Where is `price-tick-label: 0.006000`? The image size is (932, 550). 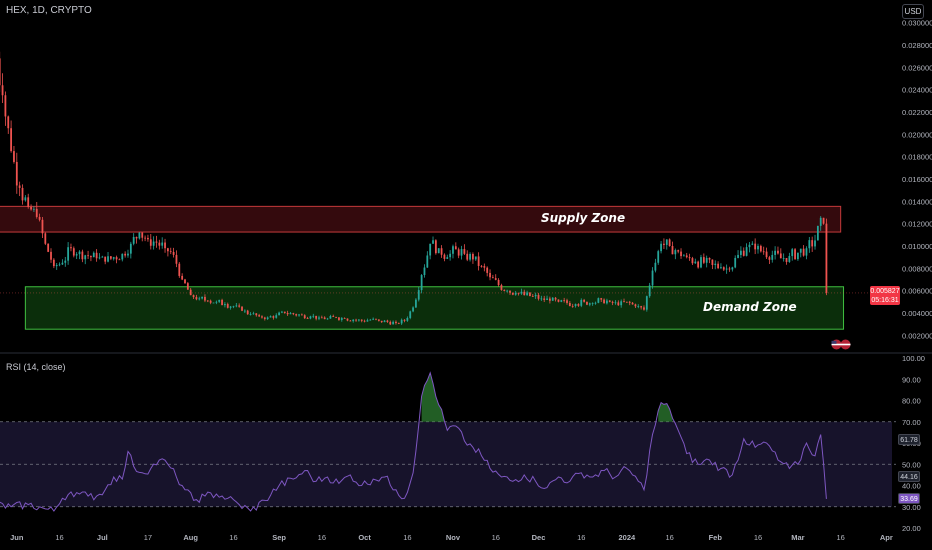
price-tick-label: 0.006000 is located at coordinates (917, 291).